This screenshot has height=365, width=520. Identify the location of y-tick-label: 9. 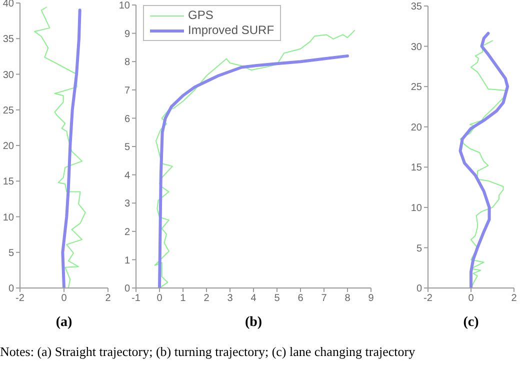
(127, 34).